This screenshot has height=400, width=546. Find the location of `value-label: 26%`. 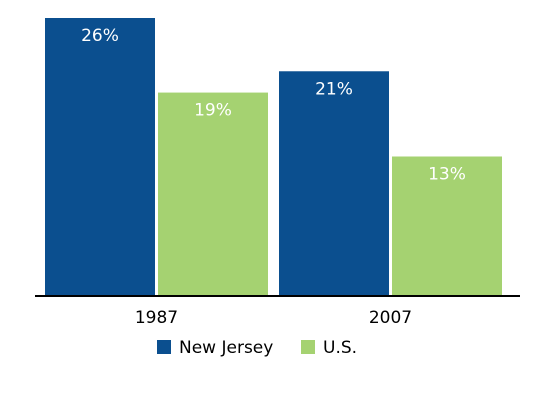

value-label: 26% is located at coordinates (100, 36).